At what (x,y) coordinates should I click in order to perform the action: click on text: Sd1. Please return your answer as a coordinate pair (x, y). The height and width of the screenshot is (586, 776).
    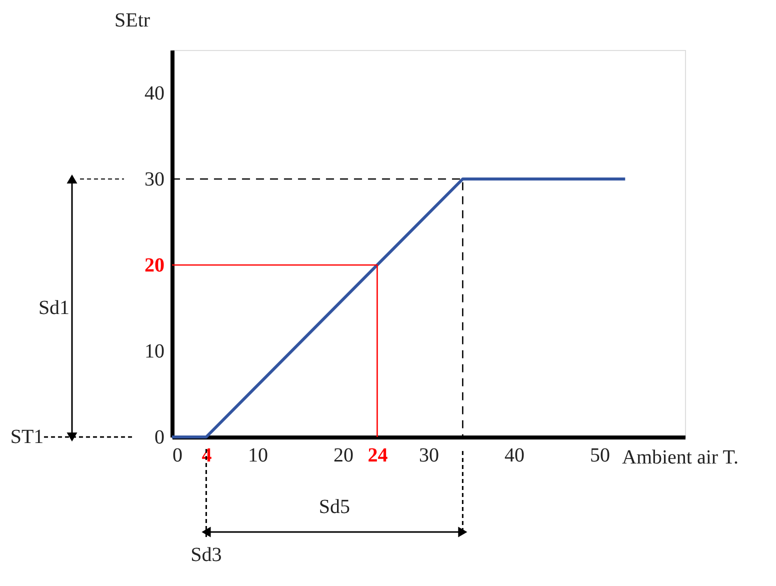
    Looking at the image, I should click on (54, 308).